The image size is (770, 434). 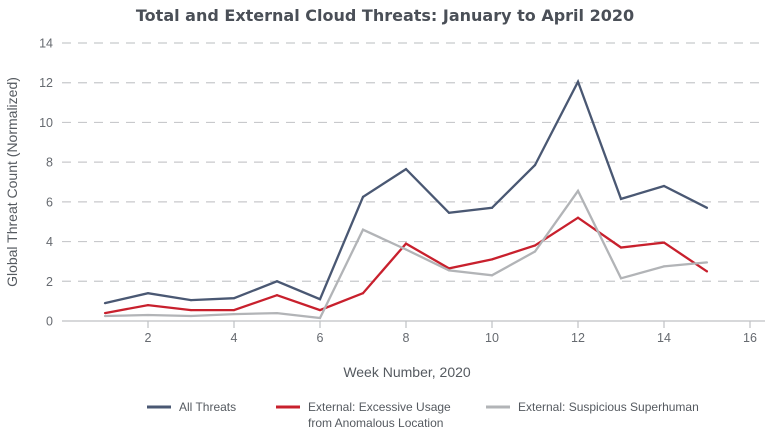 I want to click on legend-label: External: Suspicious Superhuman, so click(x=608, y=407).